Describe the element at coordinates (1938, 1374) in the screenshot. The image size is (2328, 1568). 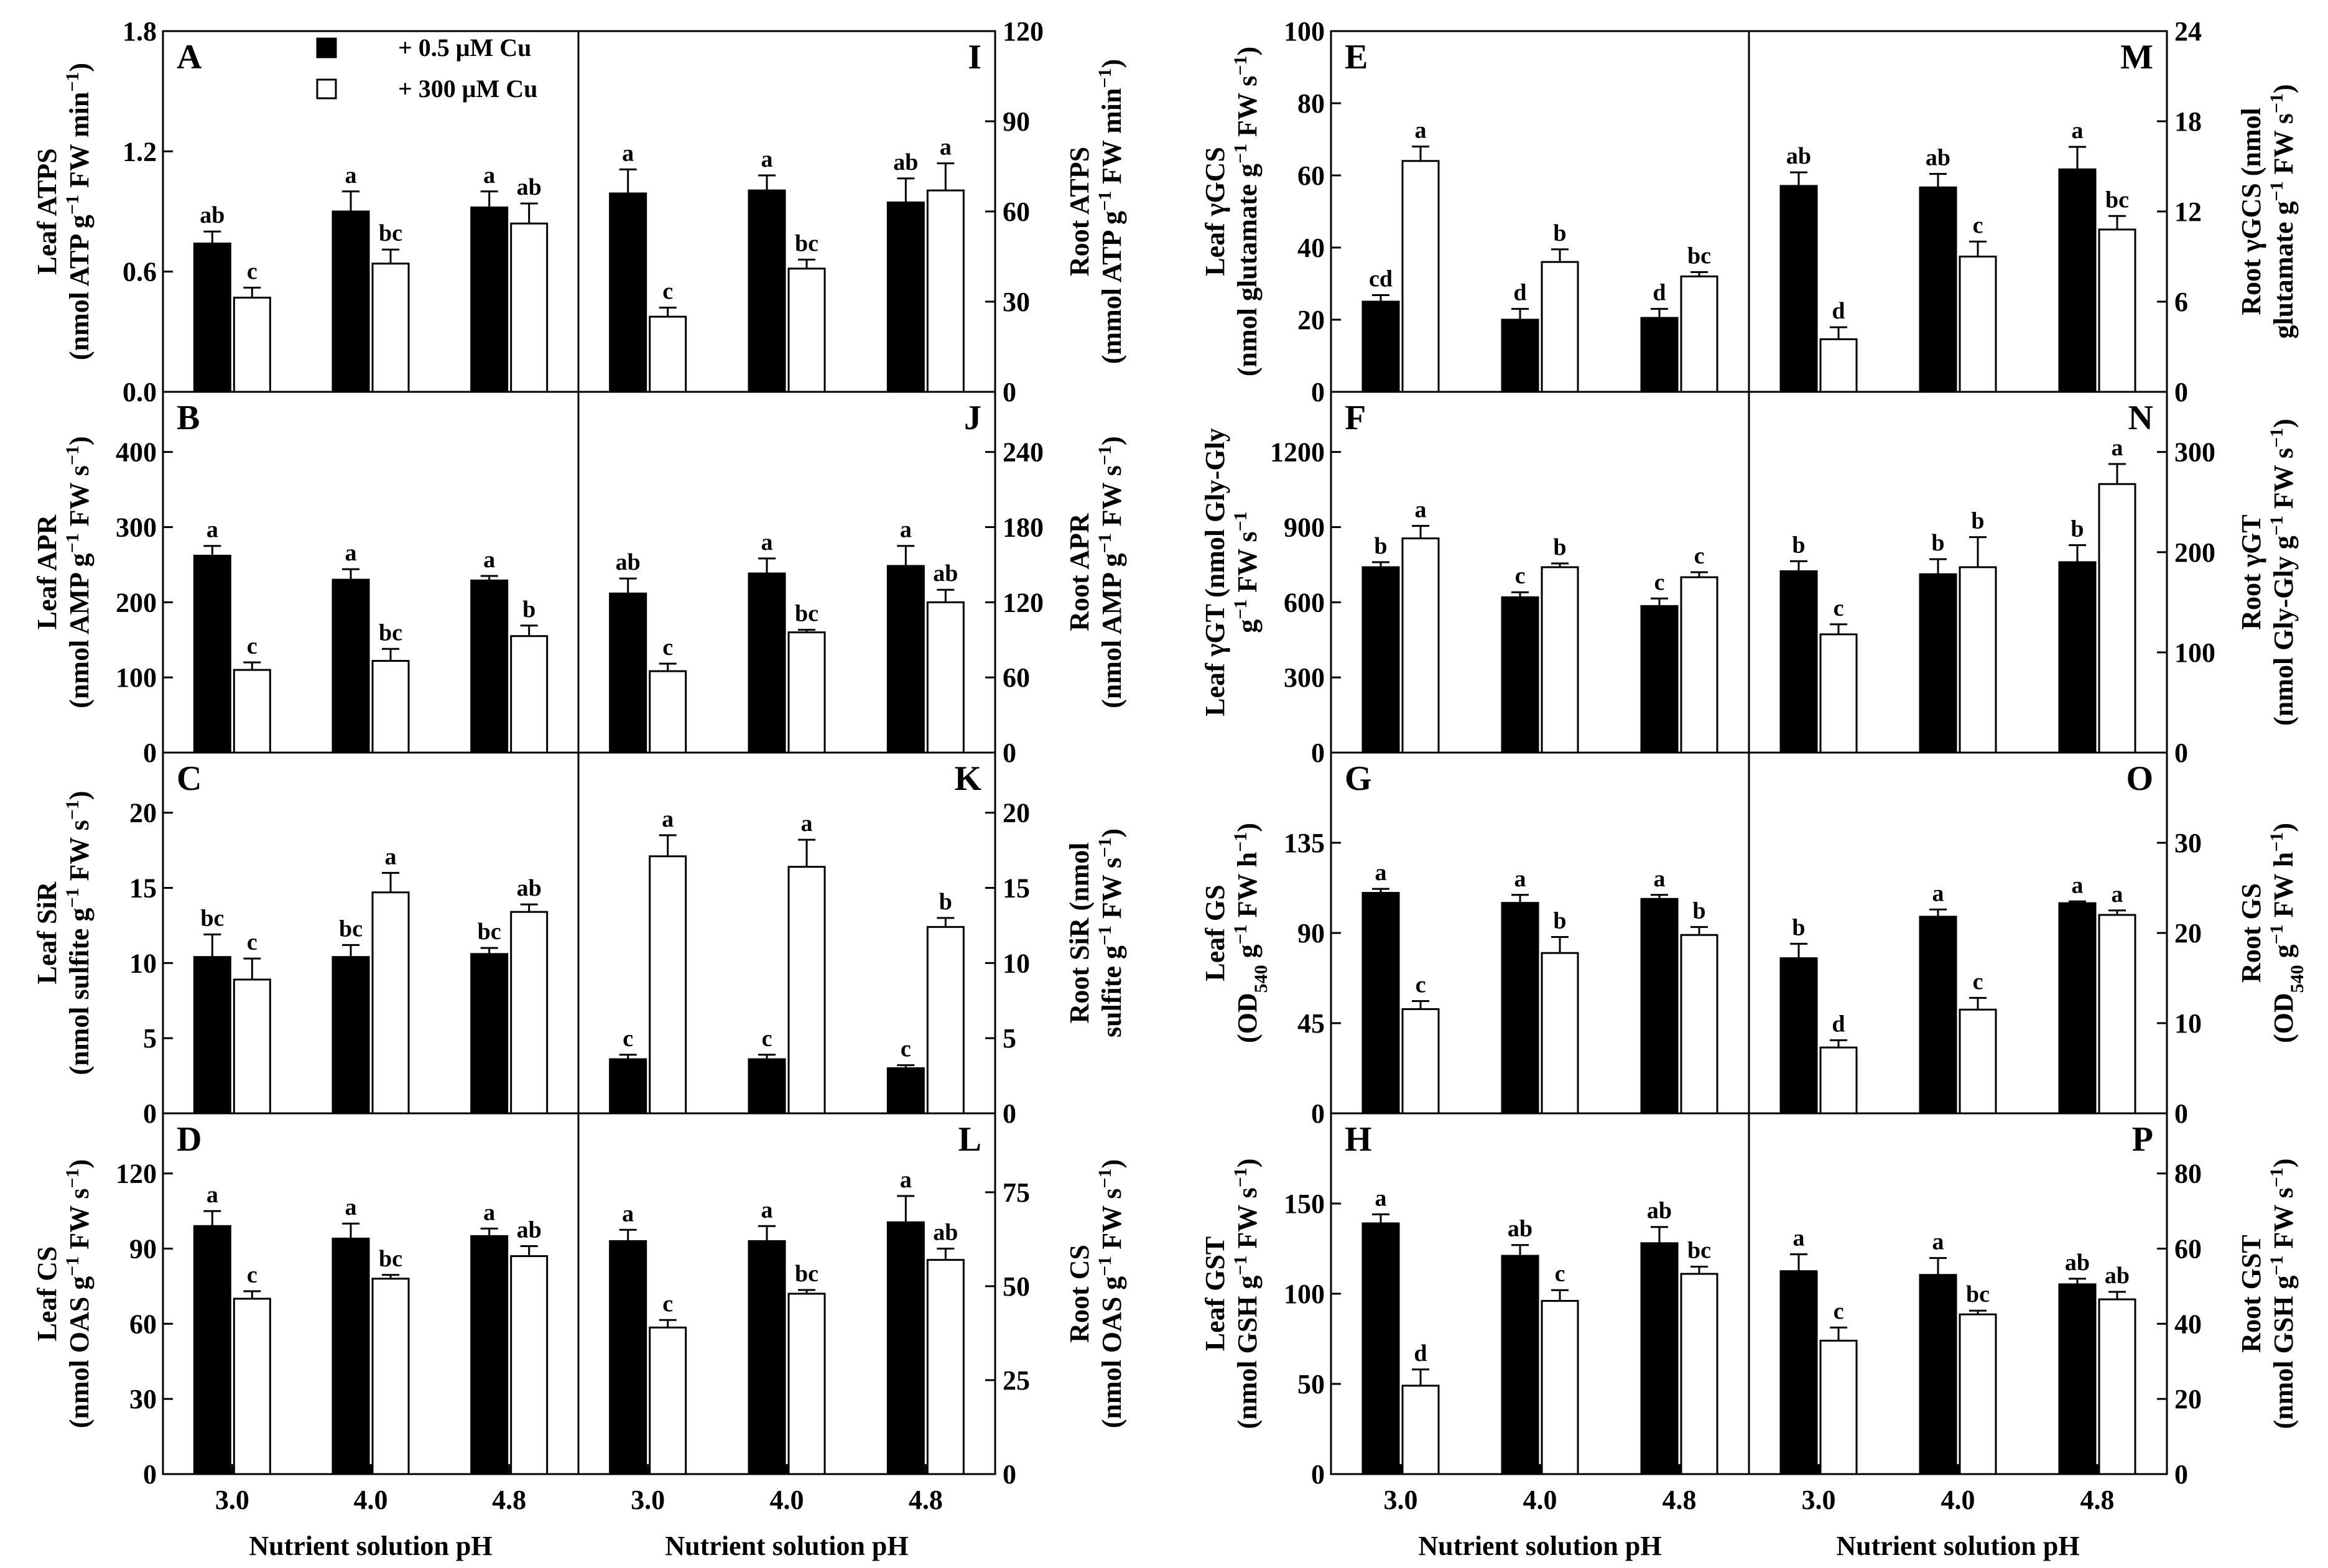
I see `bar-p-low-cu-ph4.0` at that location.